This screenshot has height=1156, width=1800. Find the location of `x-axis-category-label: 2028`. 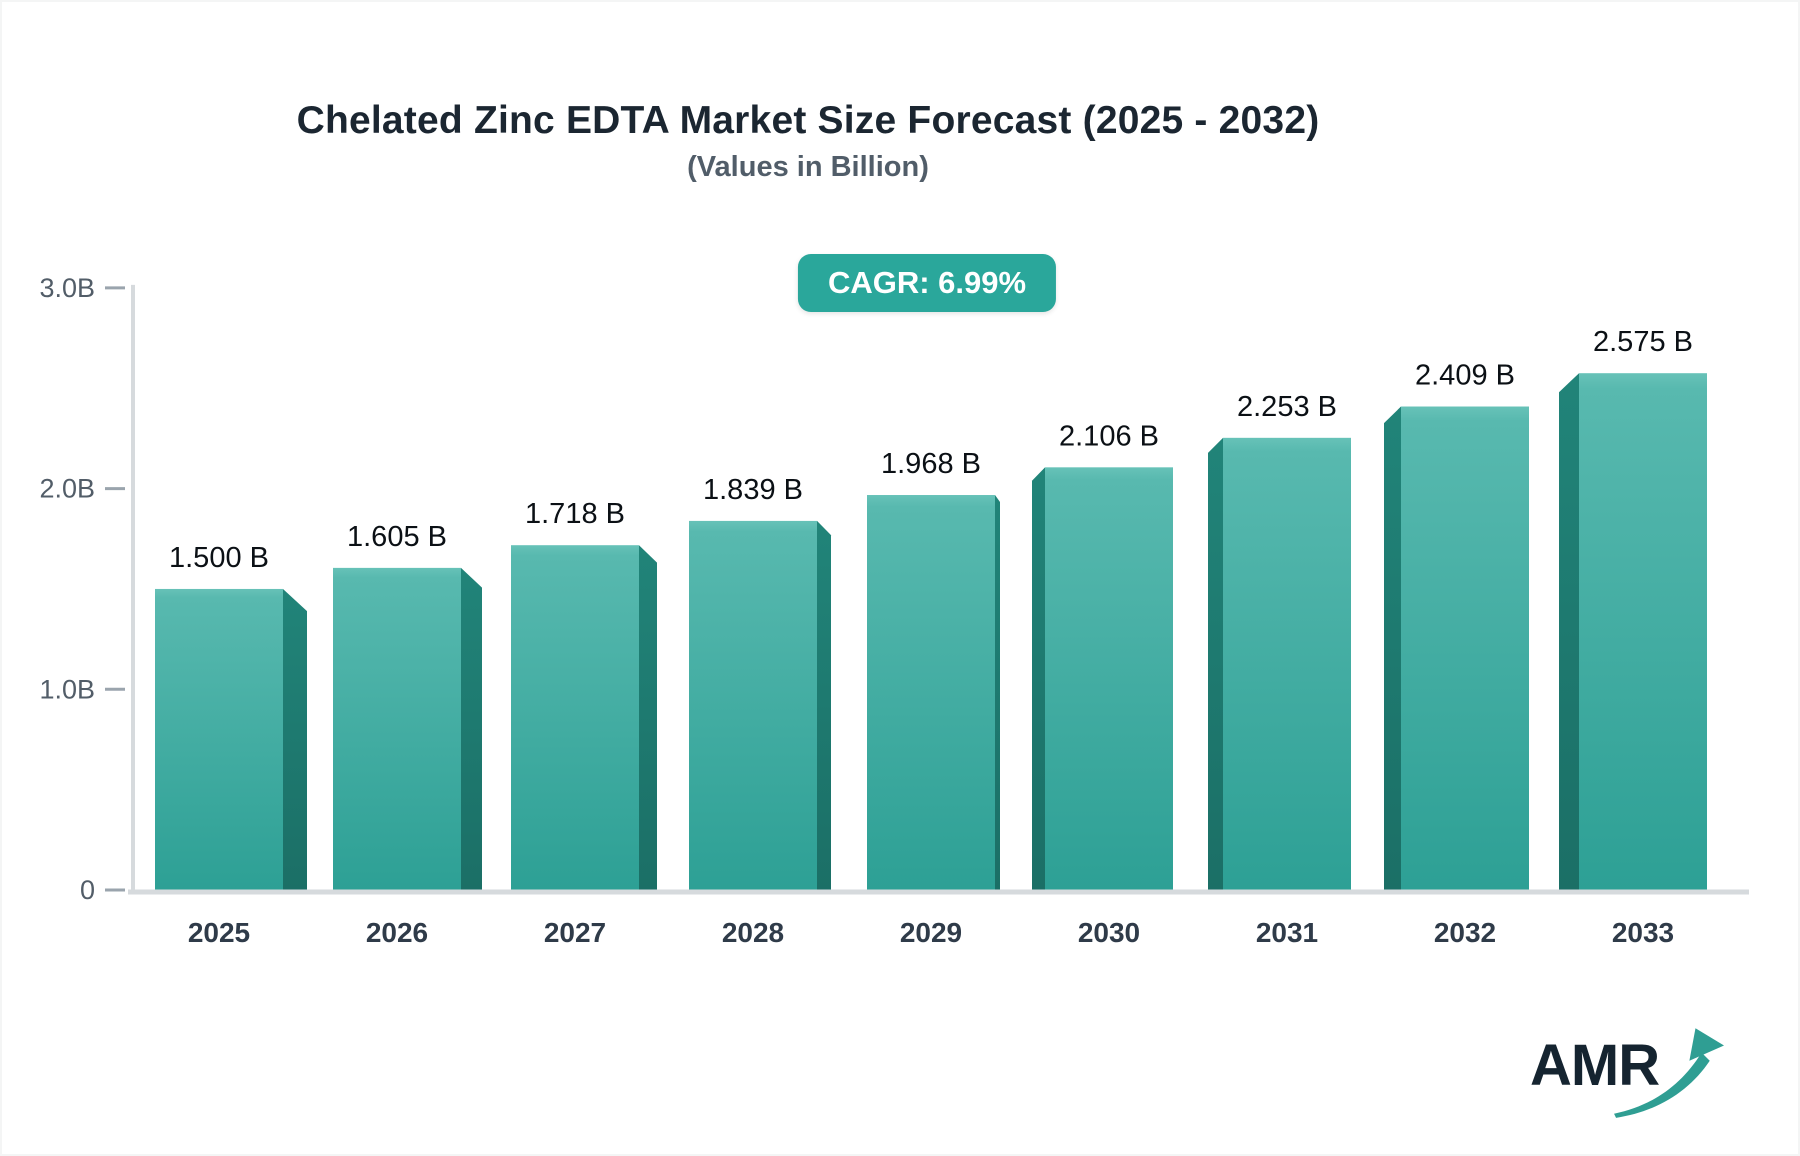

x-axis-category-label: 2028 is located at coordinates (753, 932).